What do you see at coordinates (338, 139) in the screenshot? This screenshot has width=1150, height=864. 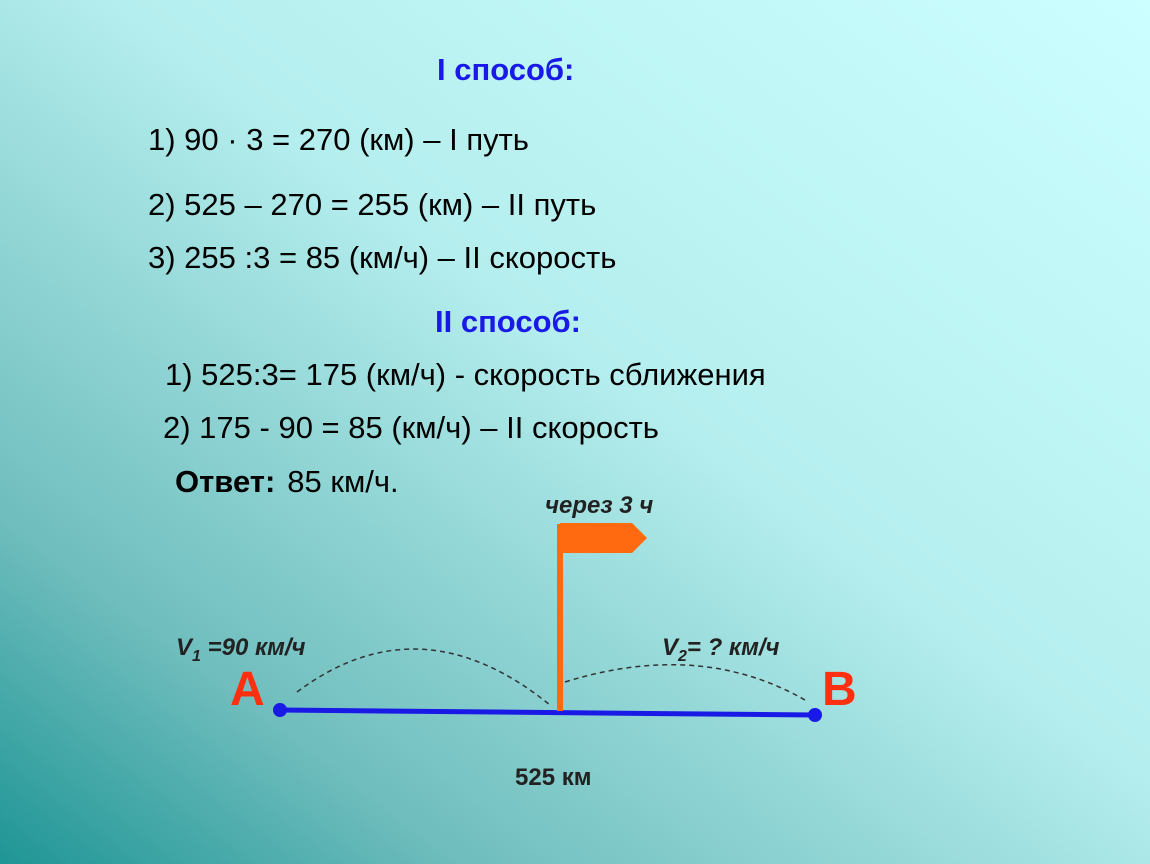 I see `step: 1) 90 · 3 = 270 (км) – I путь` at bounding box center [338, 139].